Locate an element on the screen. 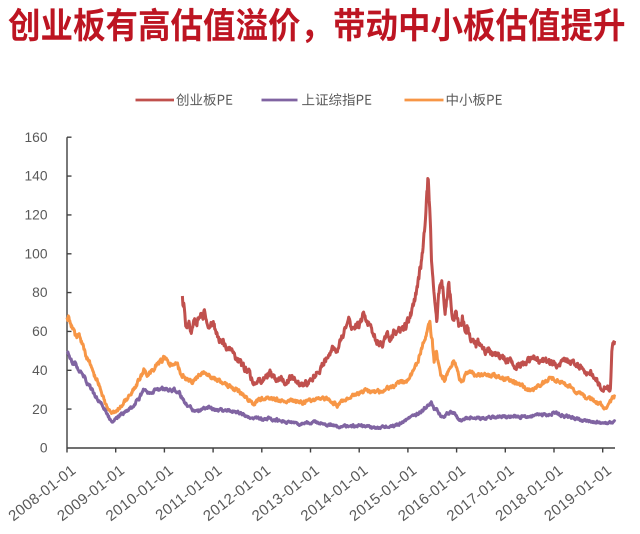 This screenshot has width=640, height=534. svg-text: 160 is located at coordinates (35, 137).